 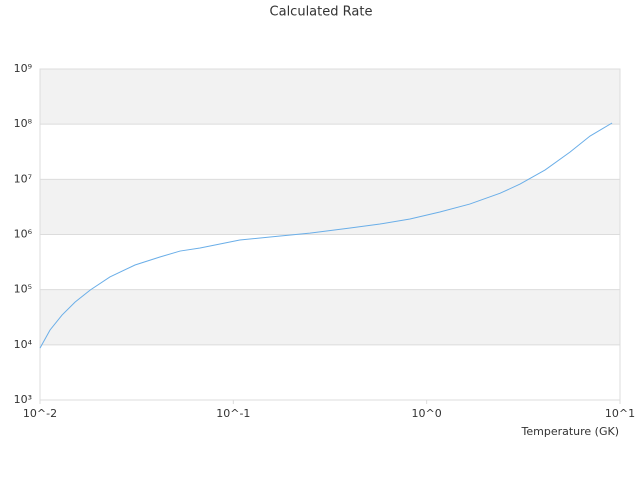 I want to click on y-tick-label: 10⁹, so click(x=23, y=68).